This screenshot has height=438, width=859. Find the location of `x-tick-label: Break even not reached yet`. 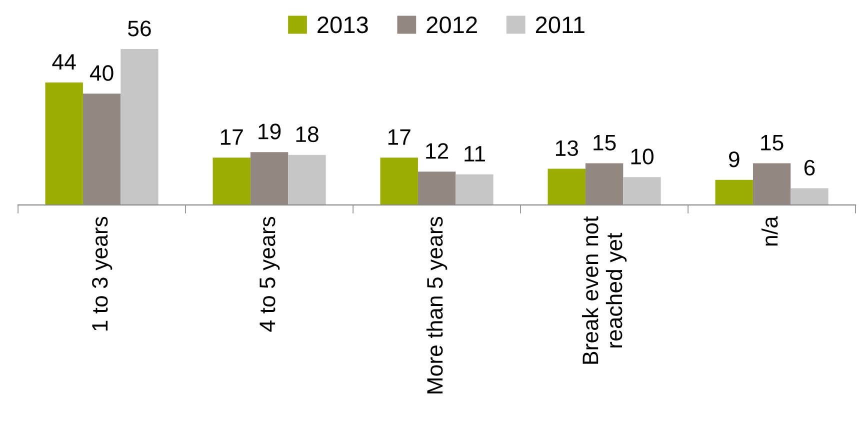

x-tick-label: Break even not reached yet is located at coordinates (604, 290).